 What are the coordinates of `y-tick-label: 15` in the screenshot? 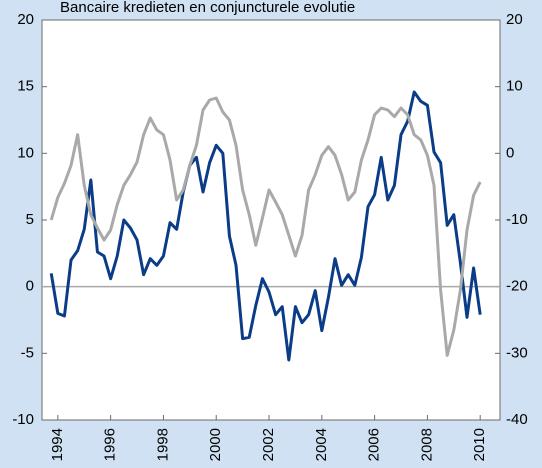 It's located at (25, 86).